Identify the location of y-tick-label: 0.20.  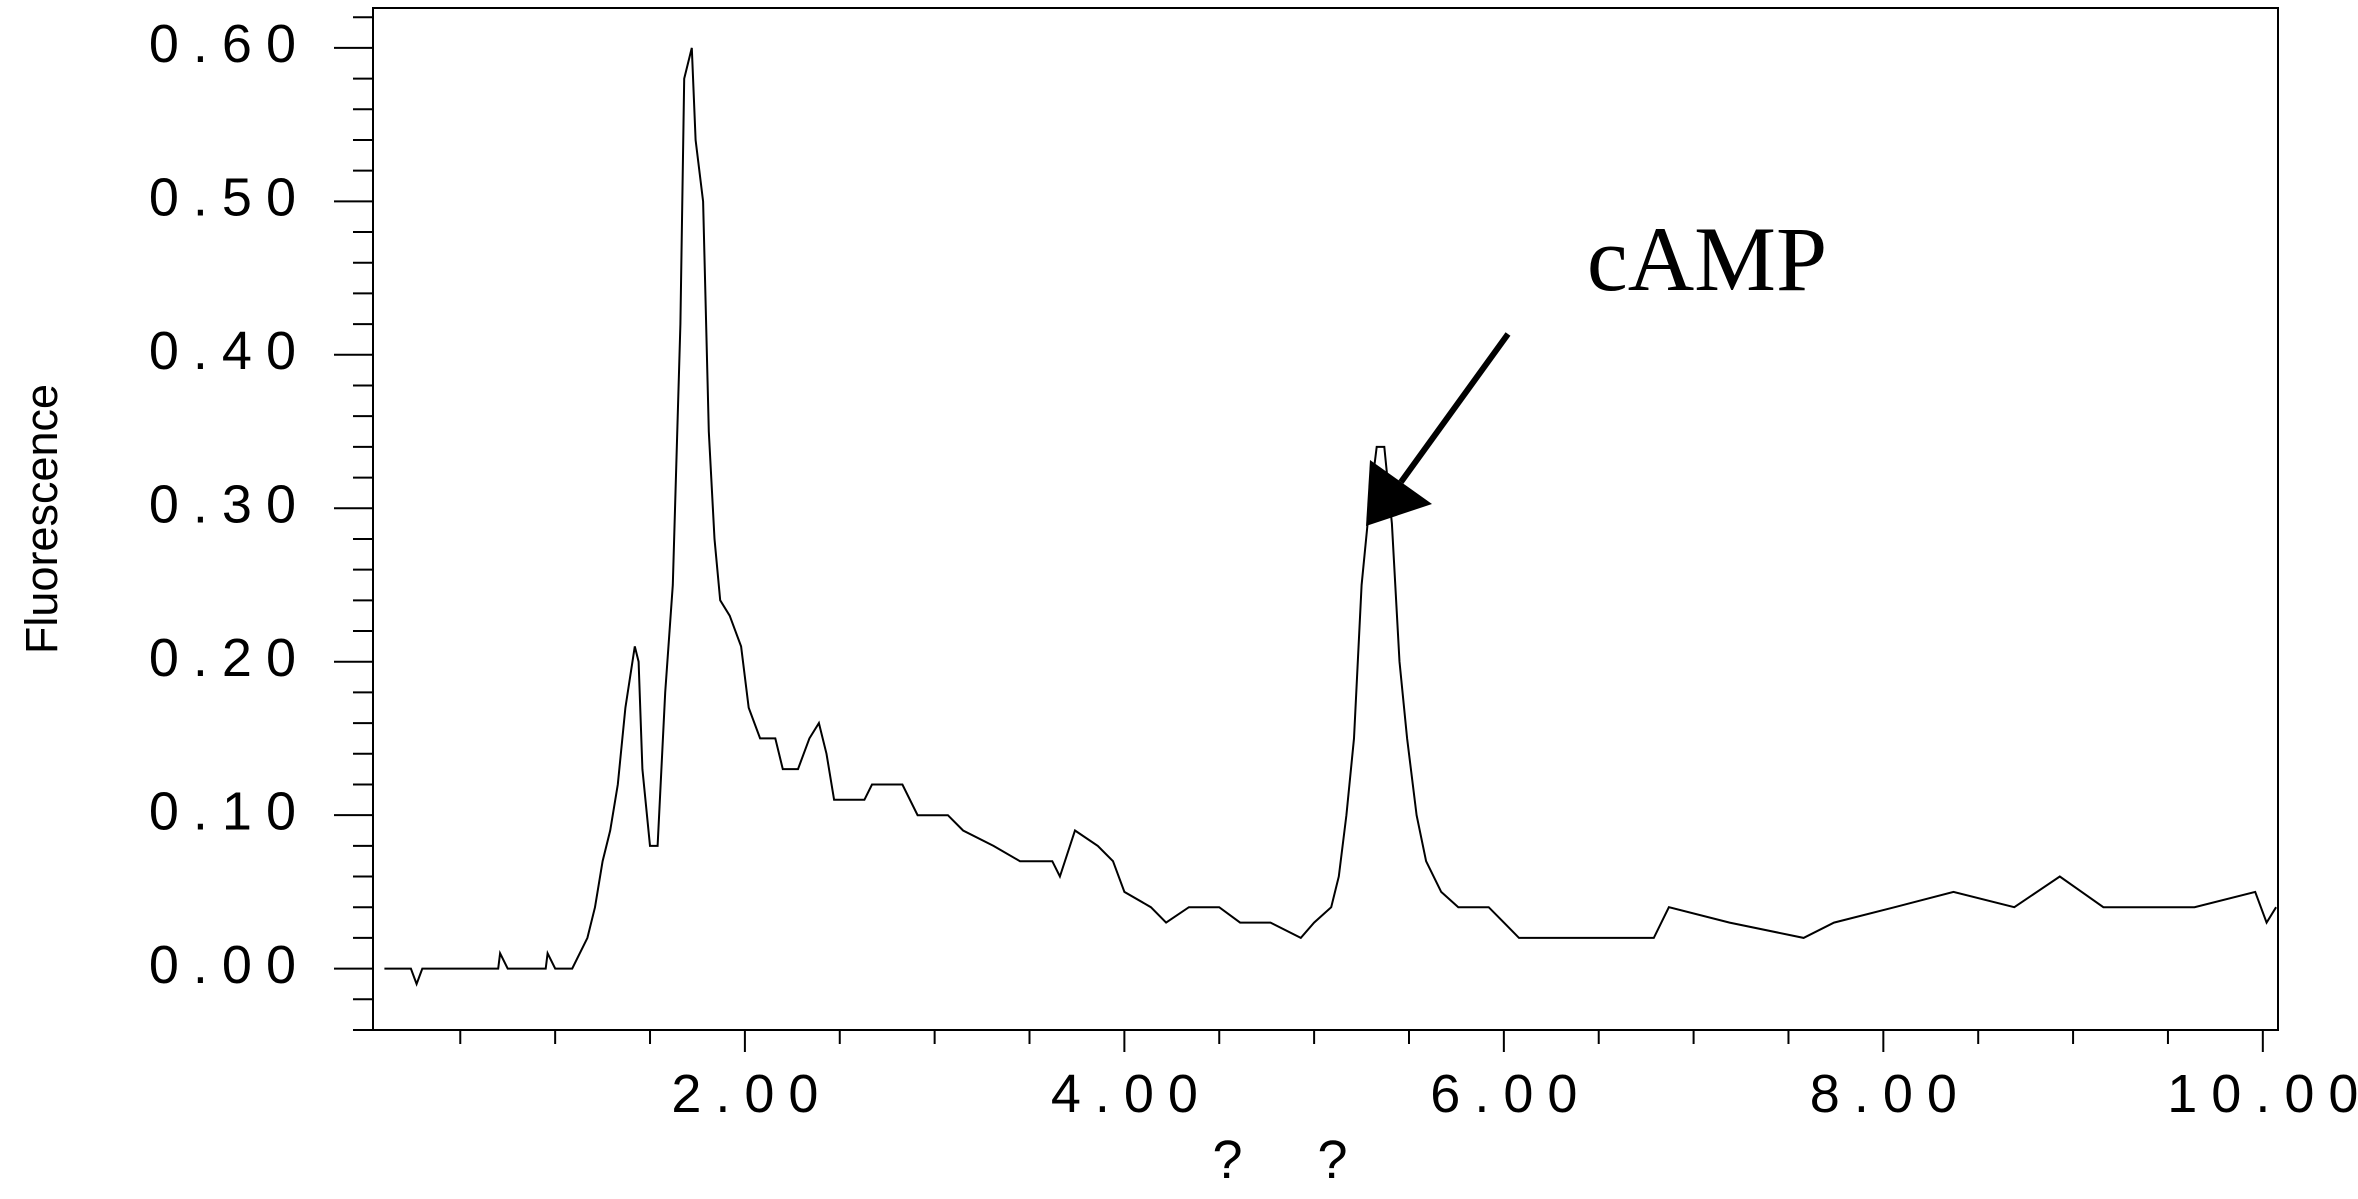
(229, 658).